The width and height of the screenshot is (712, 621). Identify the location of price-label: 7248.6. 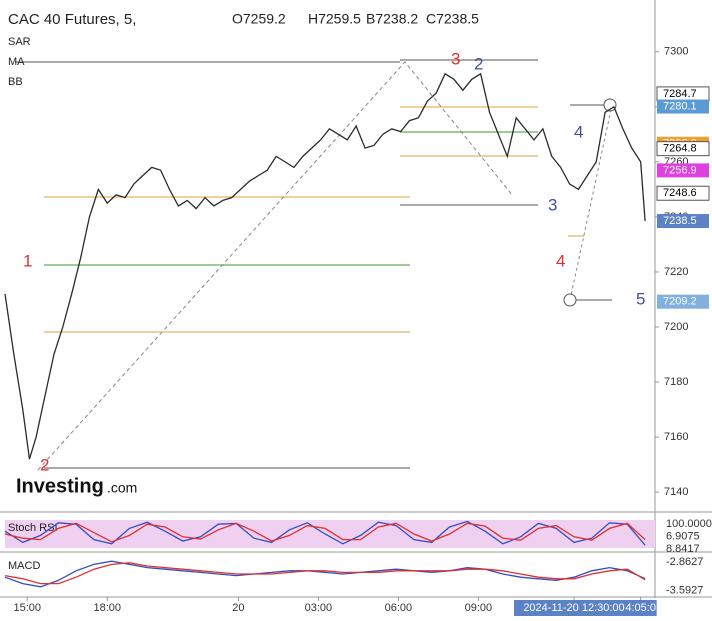
(680, 193).